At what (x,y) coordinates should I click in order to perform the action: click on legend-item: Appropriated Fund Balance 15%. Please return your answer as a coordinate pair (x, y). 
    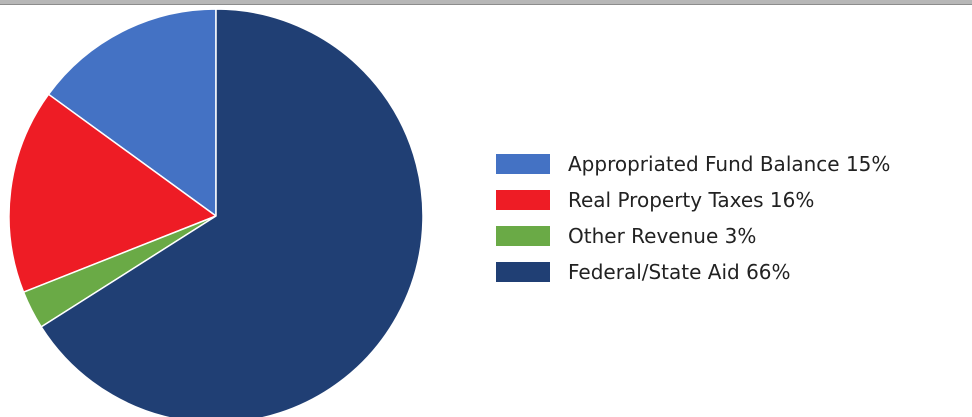
    Looking at the image, I should click on (693, 164).